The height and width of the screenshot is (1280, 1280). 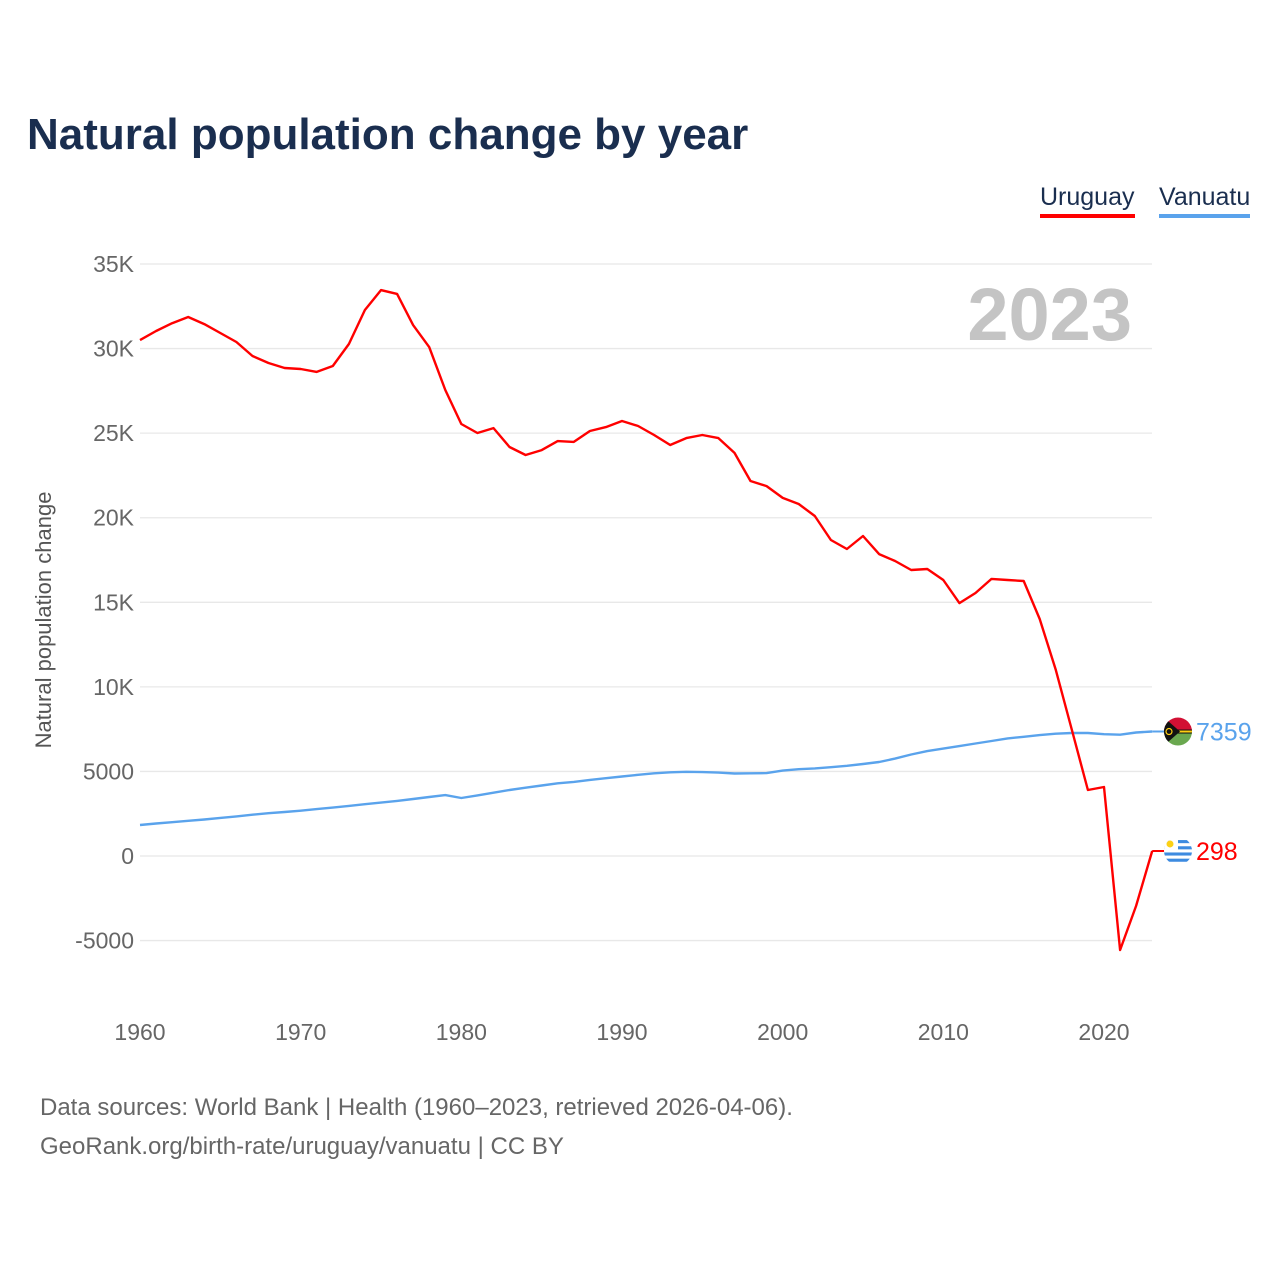 What do you see at coordinates (1205, 200) in the screenshot?
I see `legend-item-vanuatu: Vanuatu` at bounding box center [1205, 200].